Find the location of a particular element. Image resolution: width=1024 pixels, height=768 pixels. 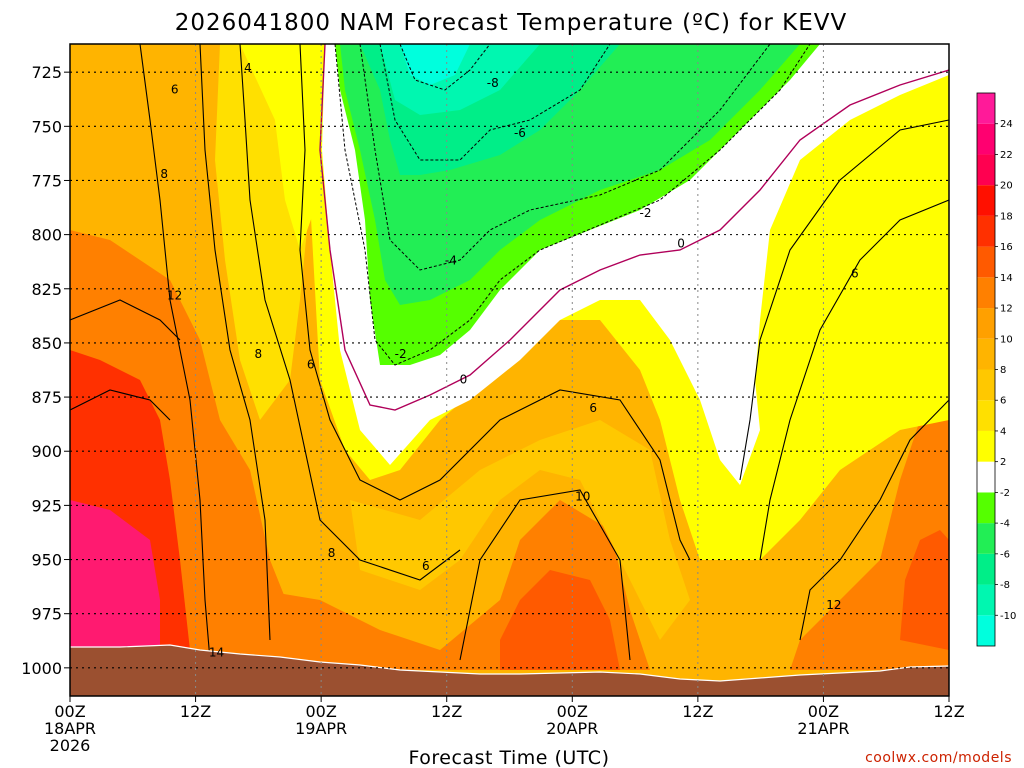

y-tick-label: 950 is located at coordinates (46, 560).